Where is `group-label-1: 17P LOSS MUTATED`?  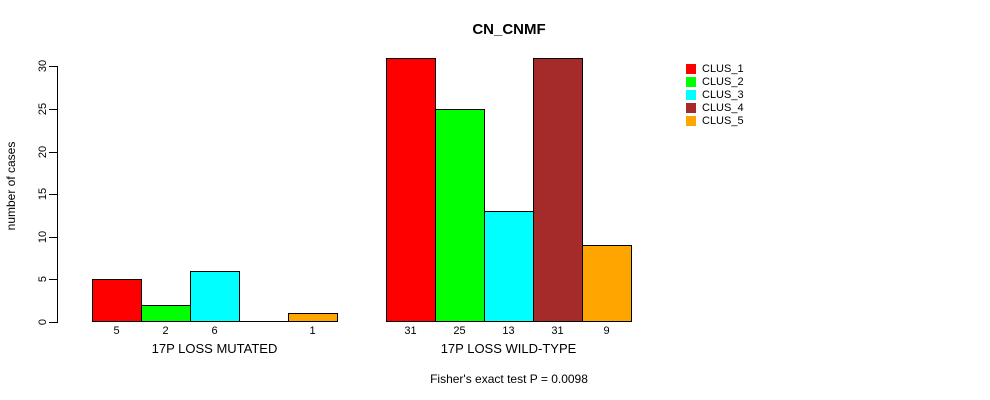
group-label-1: 17P LOSS MUTATED is located at coordinates (214, 348).